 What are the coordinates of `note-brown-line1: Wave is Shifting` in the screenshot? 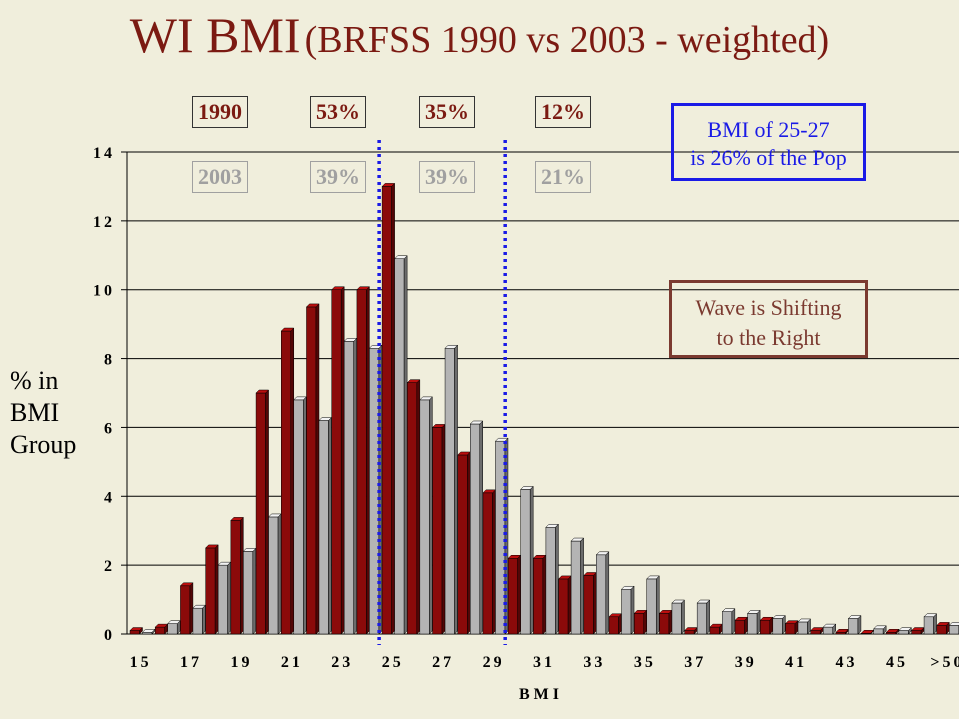 It's located at (768, 307).